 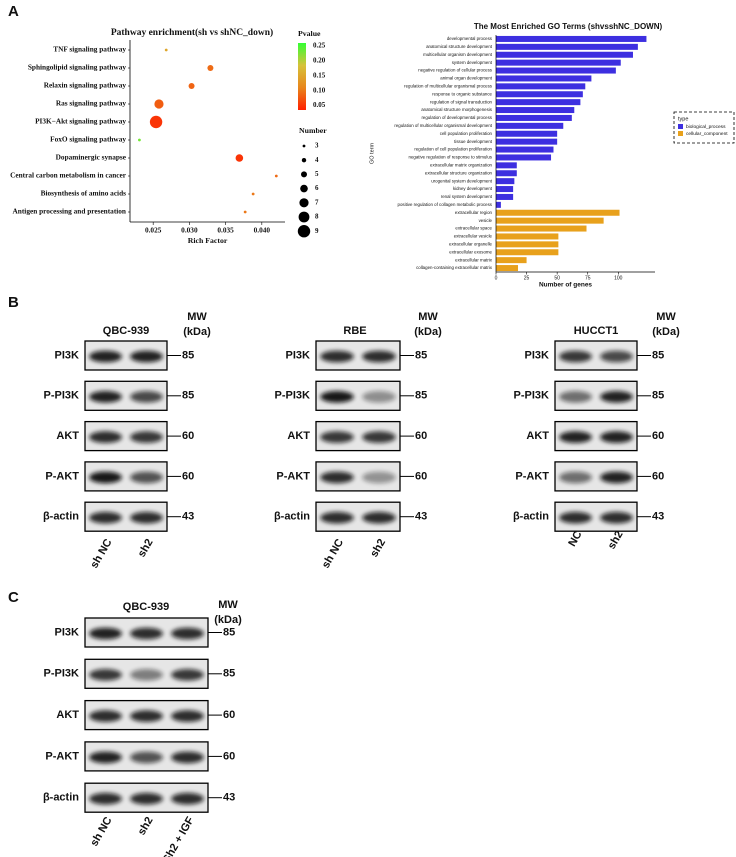 What do you see at coordinates (13, 597) in the screenshot?
I see `panel-label: C` at bounding box center [13, 597].